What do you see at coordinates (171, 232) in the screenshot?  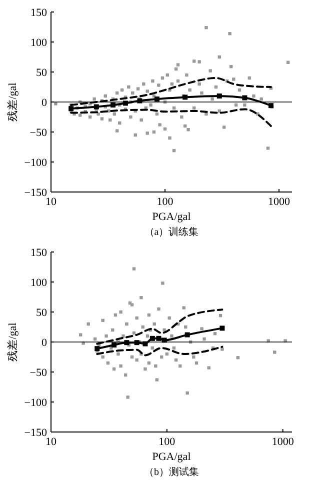 I see `text: （a）训练集` at bounding box center [171, 232].